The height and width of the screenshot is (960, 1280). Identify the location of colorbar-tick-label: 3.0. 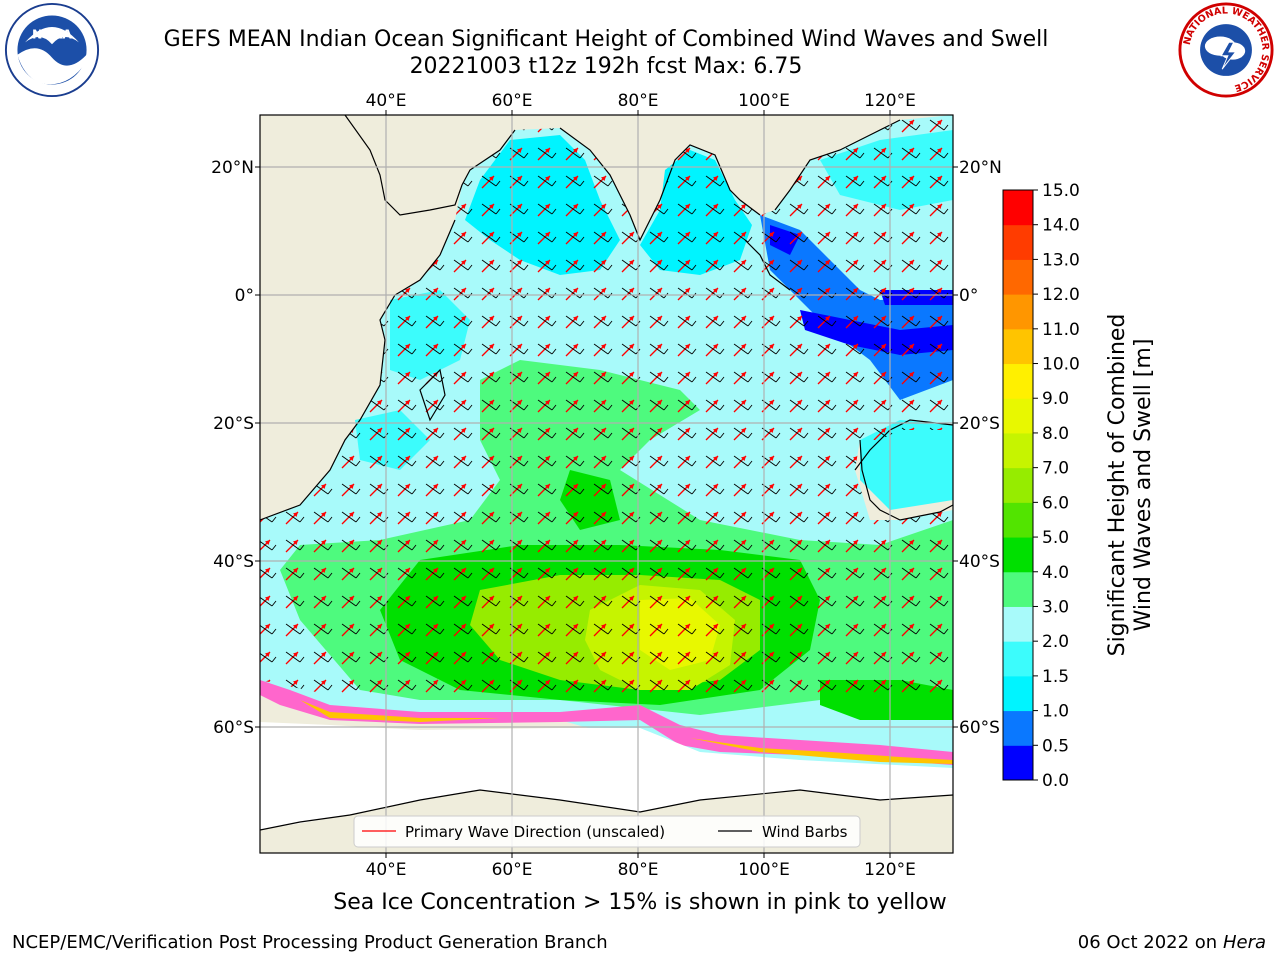
(1055, 607).